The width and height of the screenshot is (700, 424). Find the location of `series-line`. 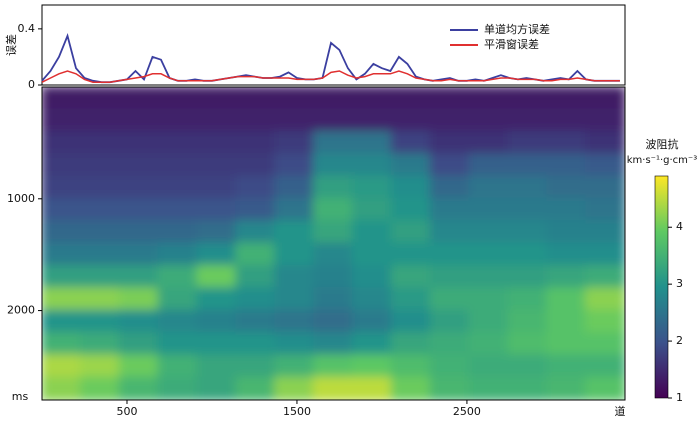

series-line is located at coordinates (330, 76).